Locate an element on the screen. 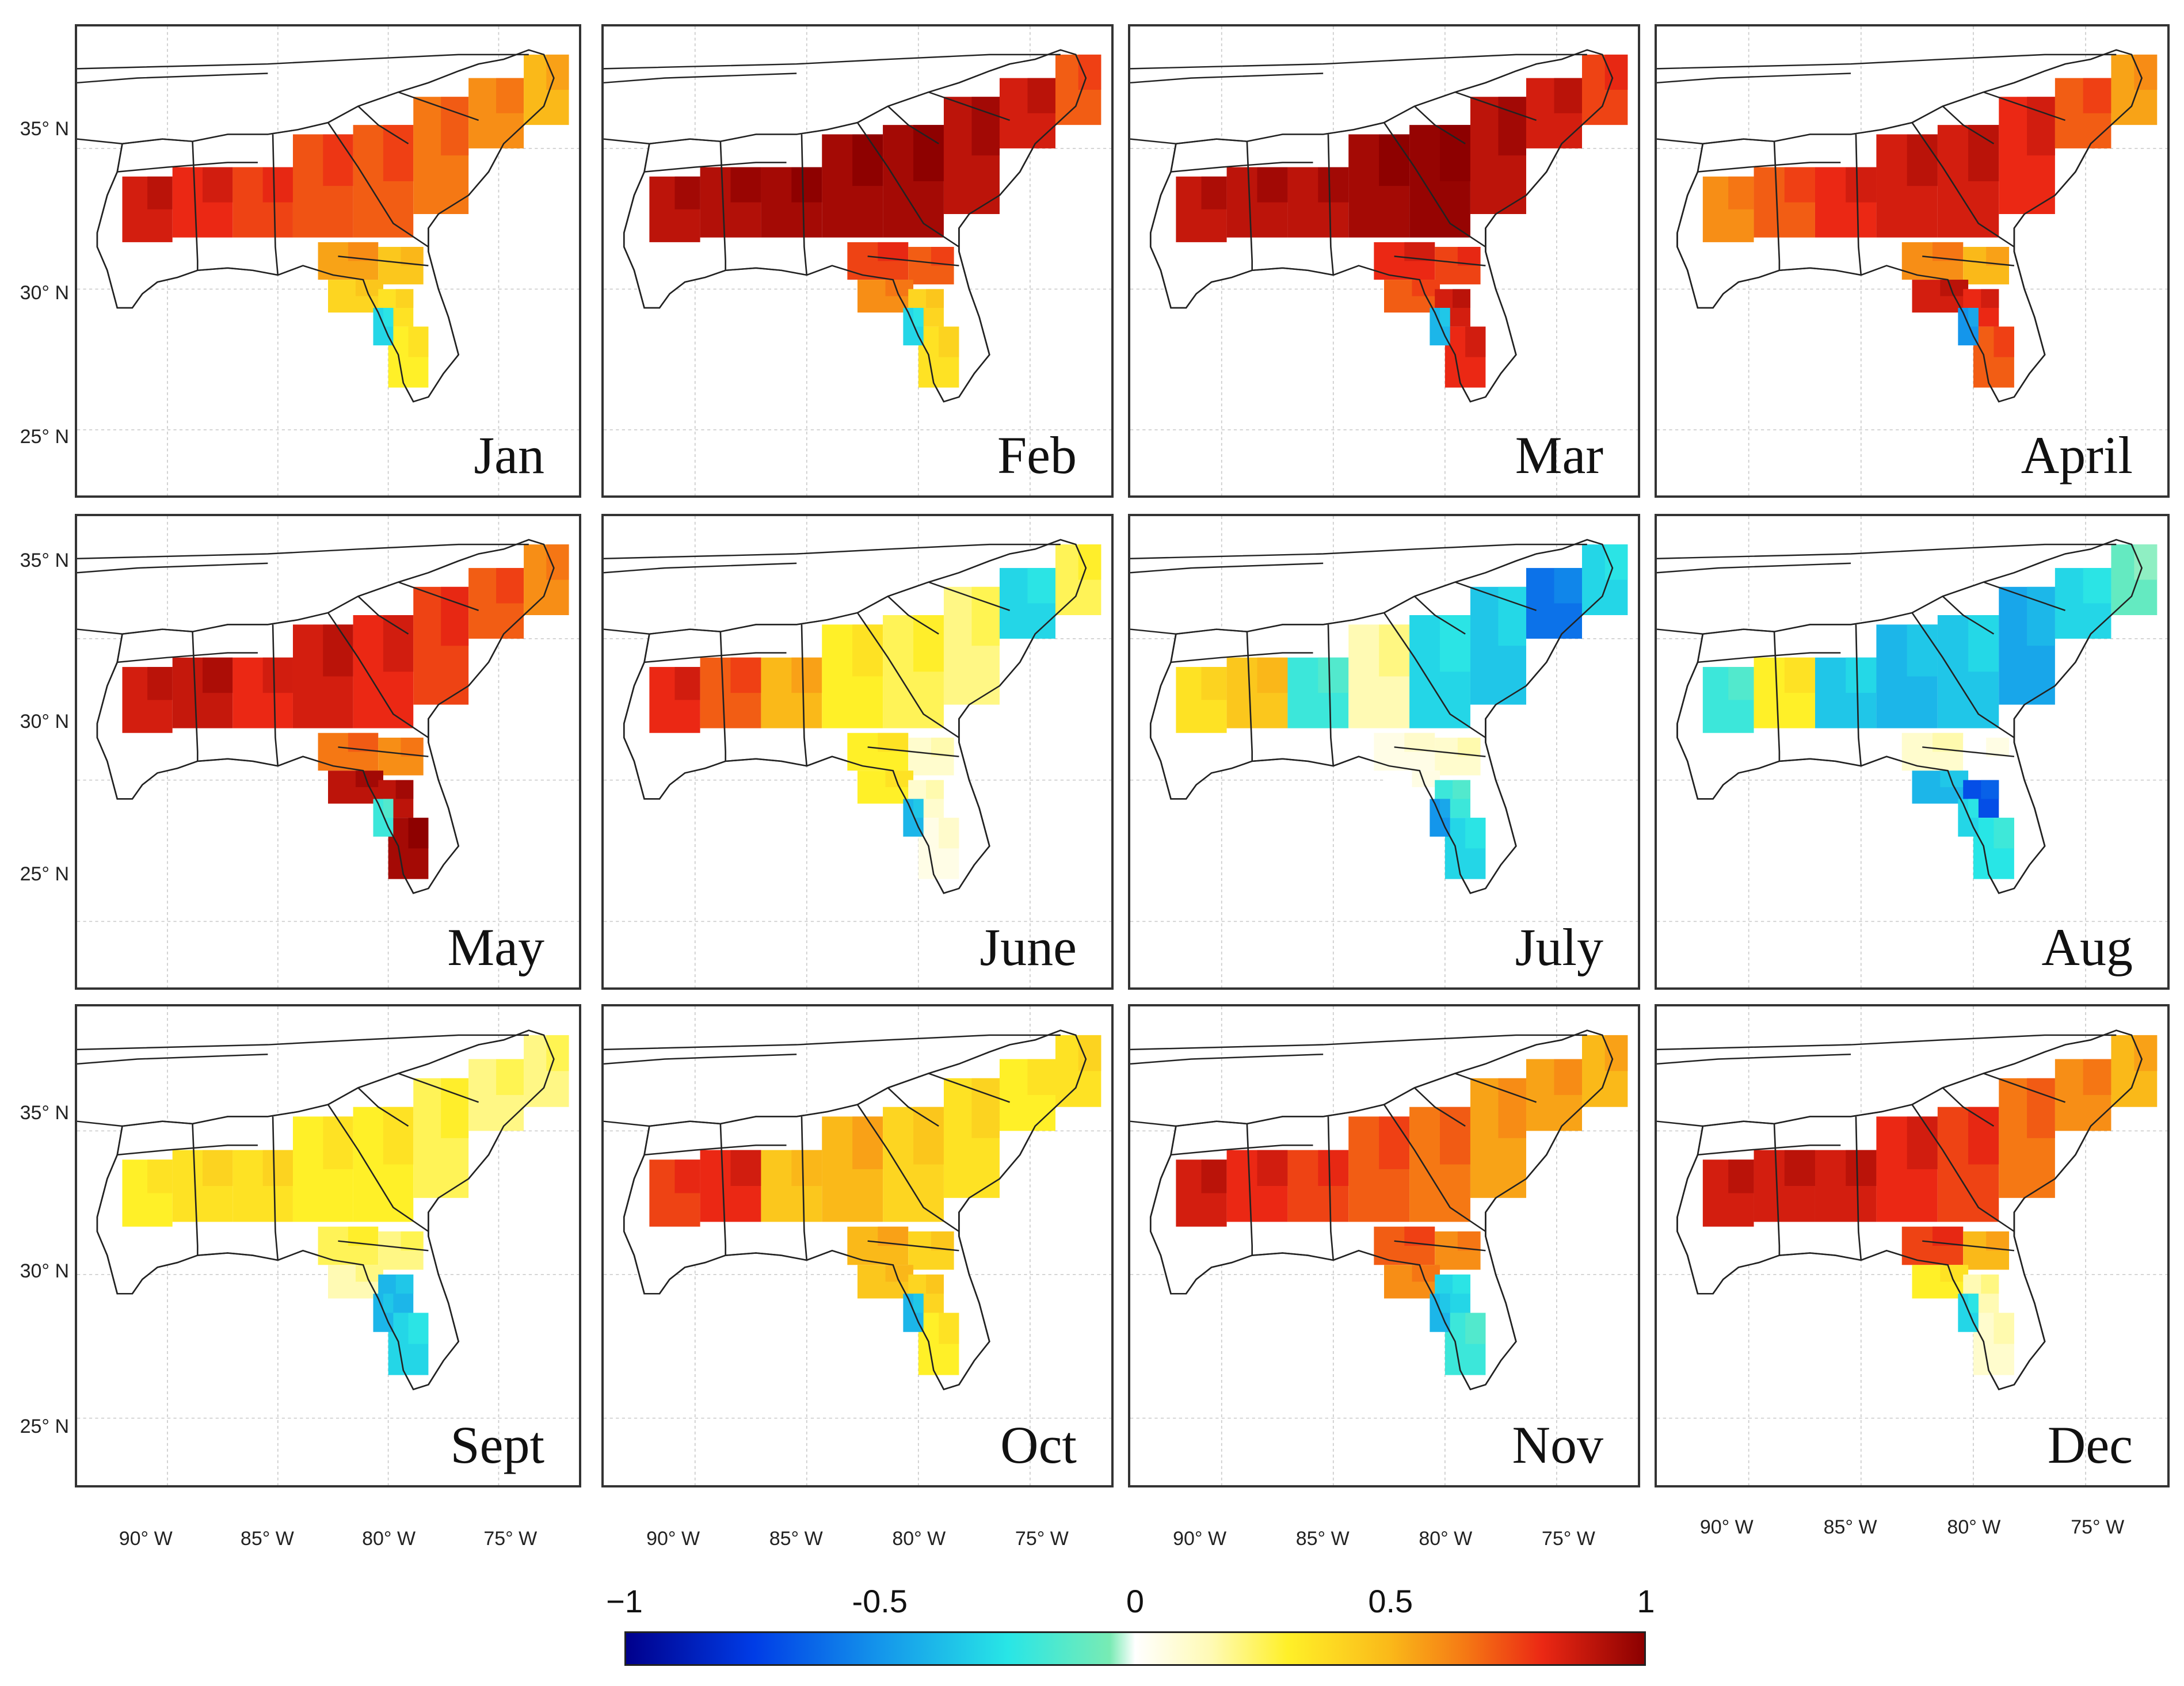  lon-label: 90° W is located at coordinates (673, 1539).